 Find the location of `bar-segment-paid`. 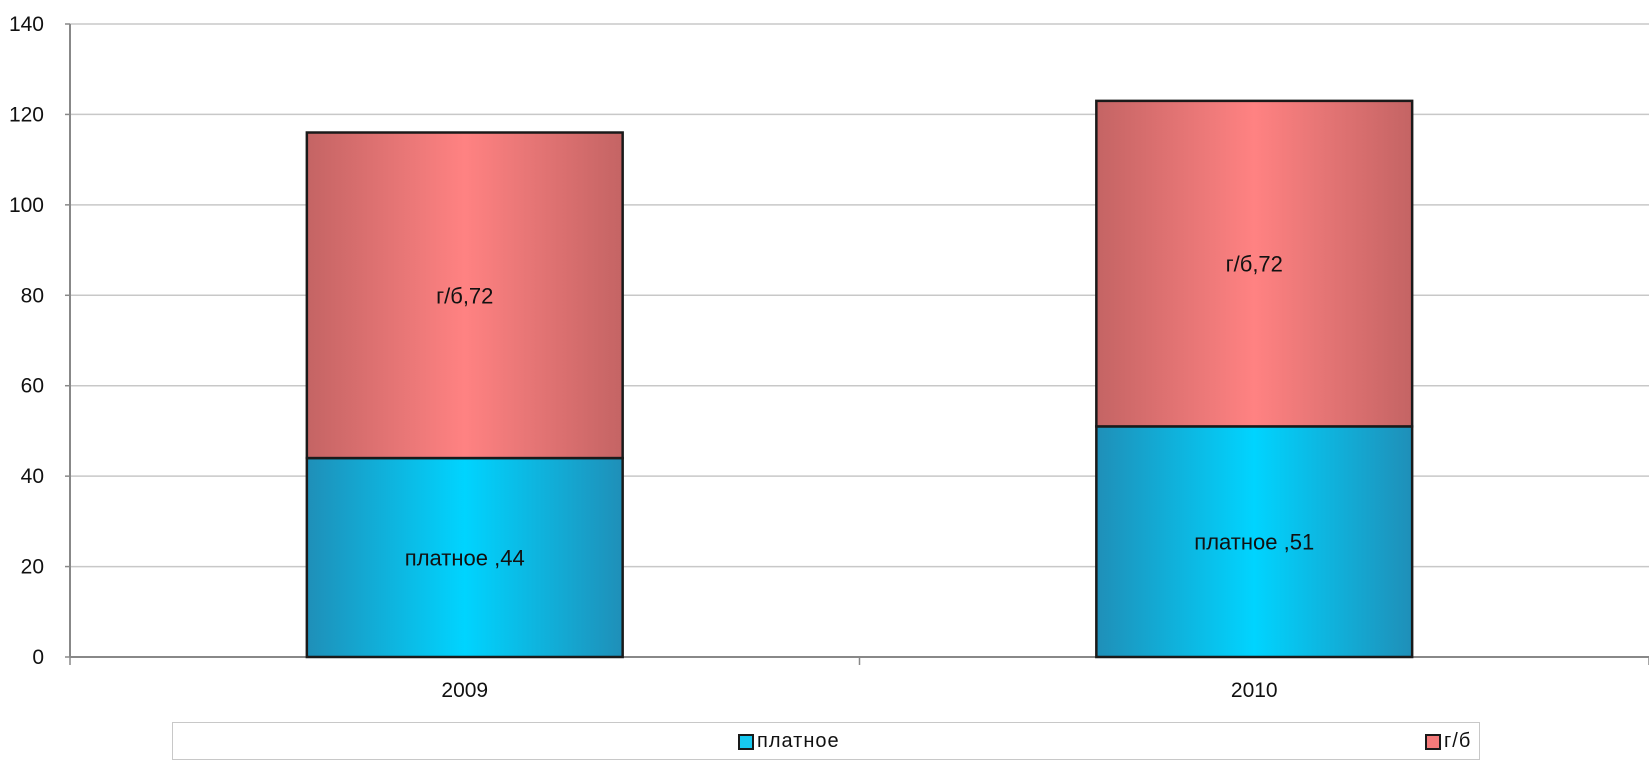

bar-segment-paid is located at coordinates (464, 557).